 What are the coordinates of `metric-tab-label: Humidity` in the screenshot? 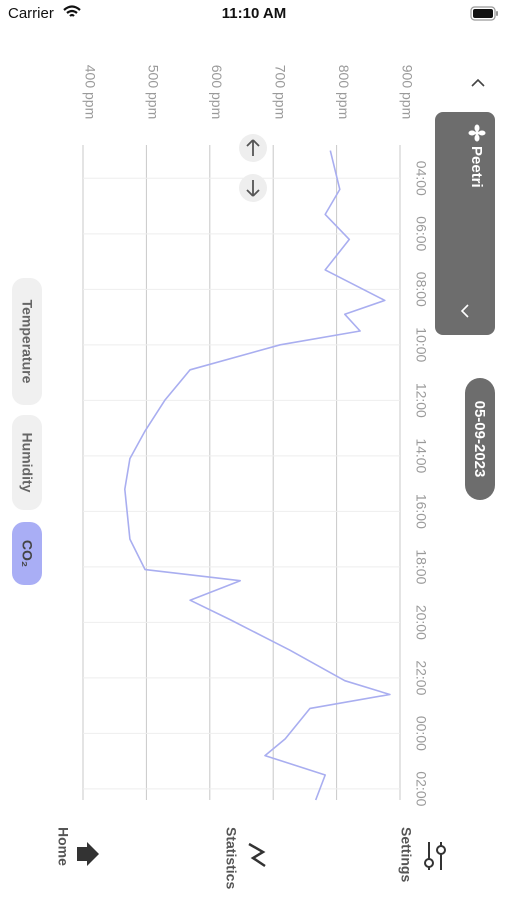 It's located at (27, 463).